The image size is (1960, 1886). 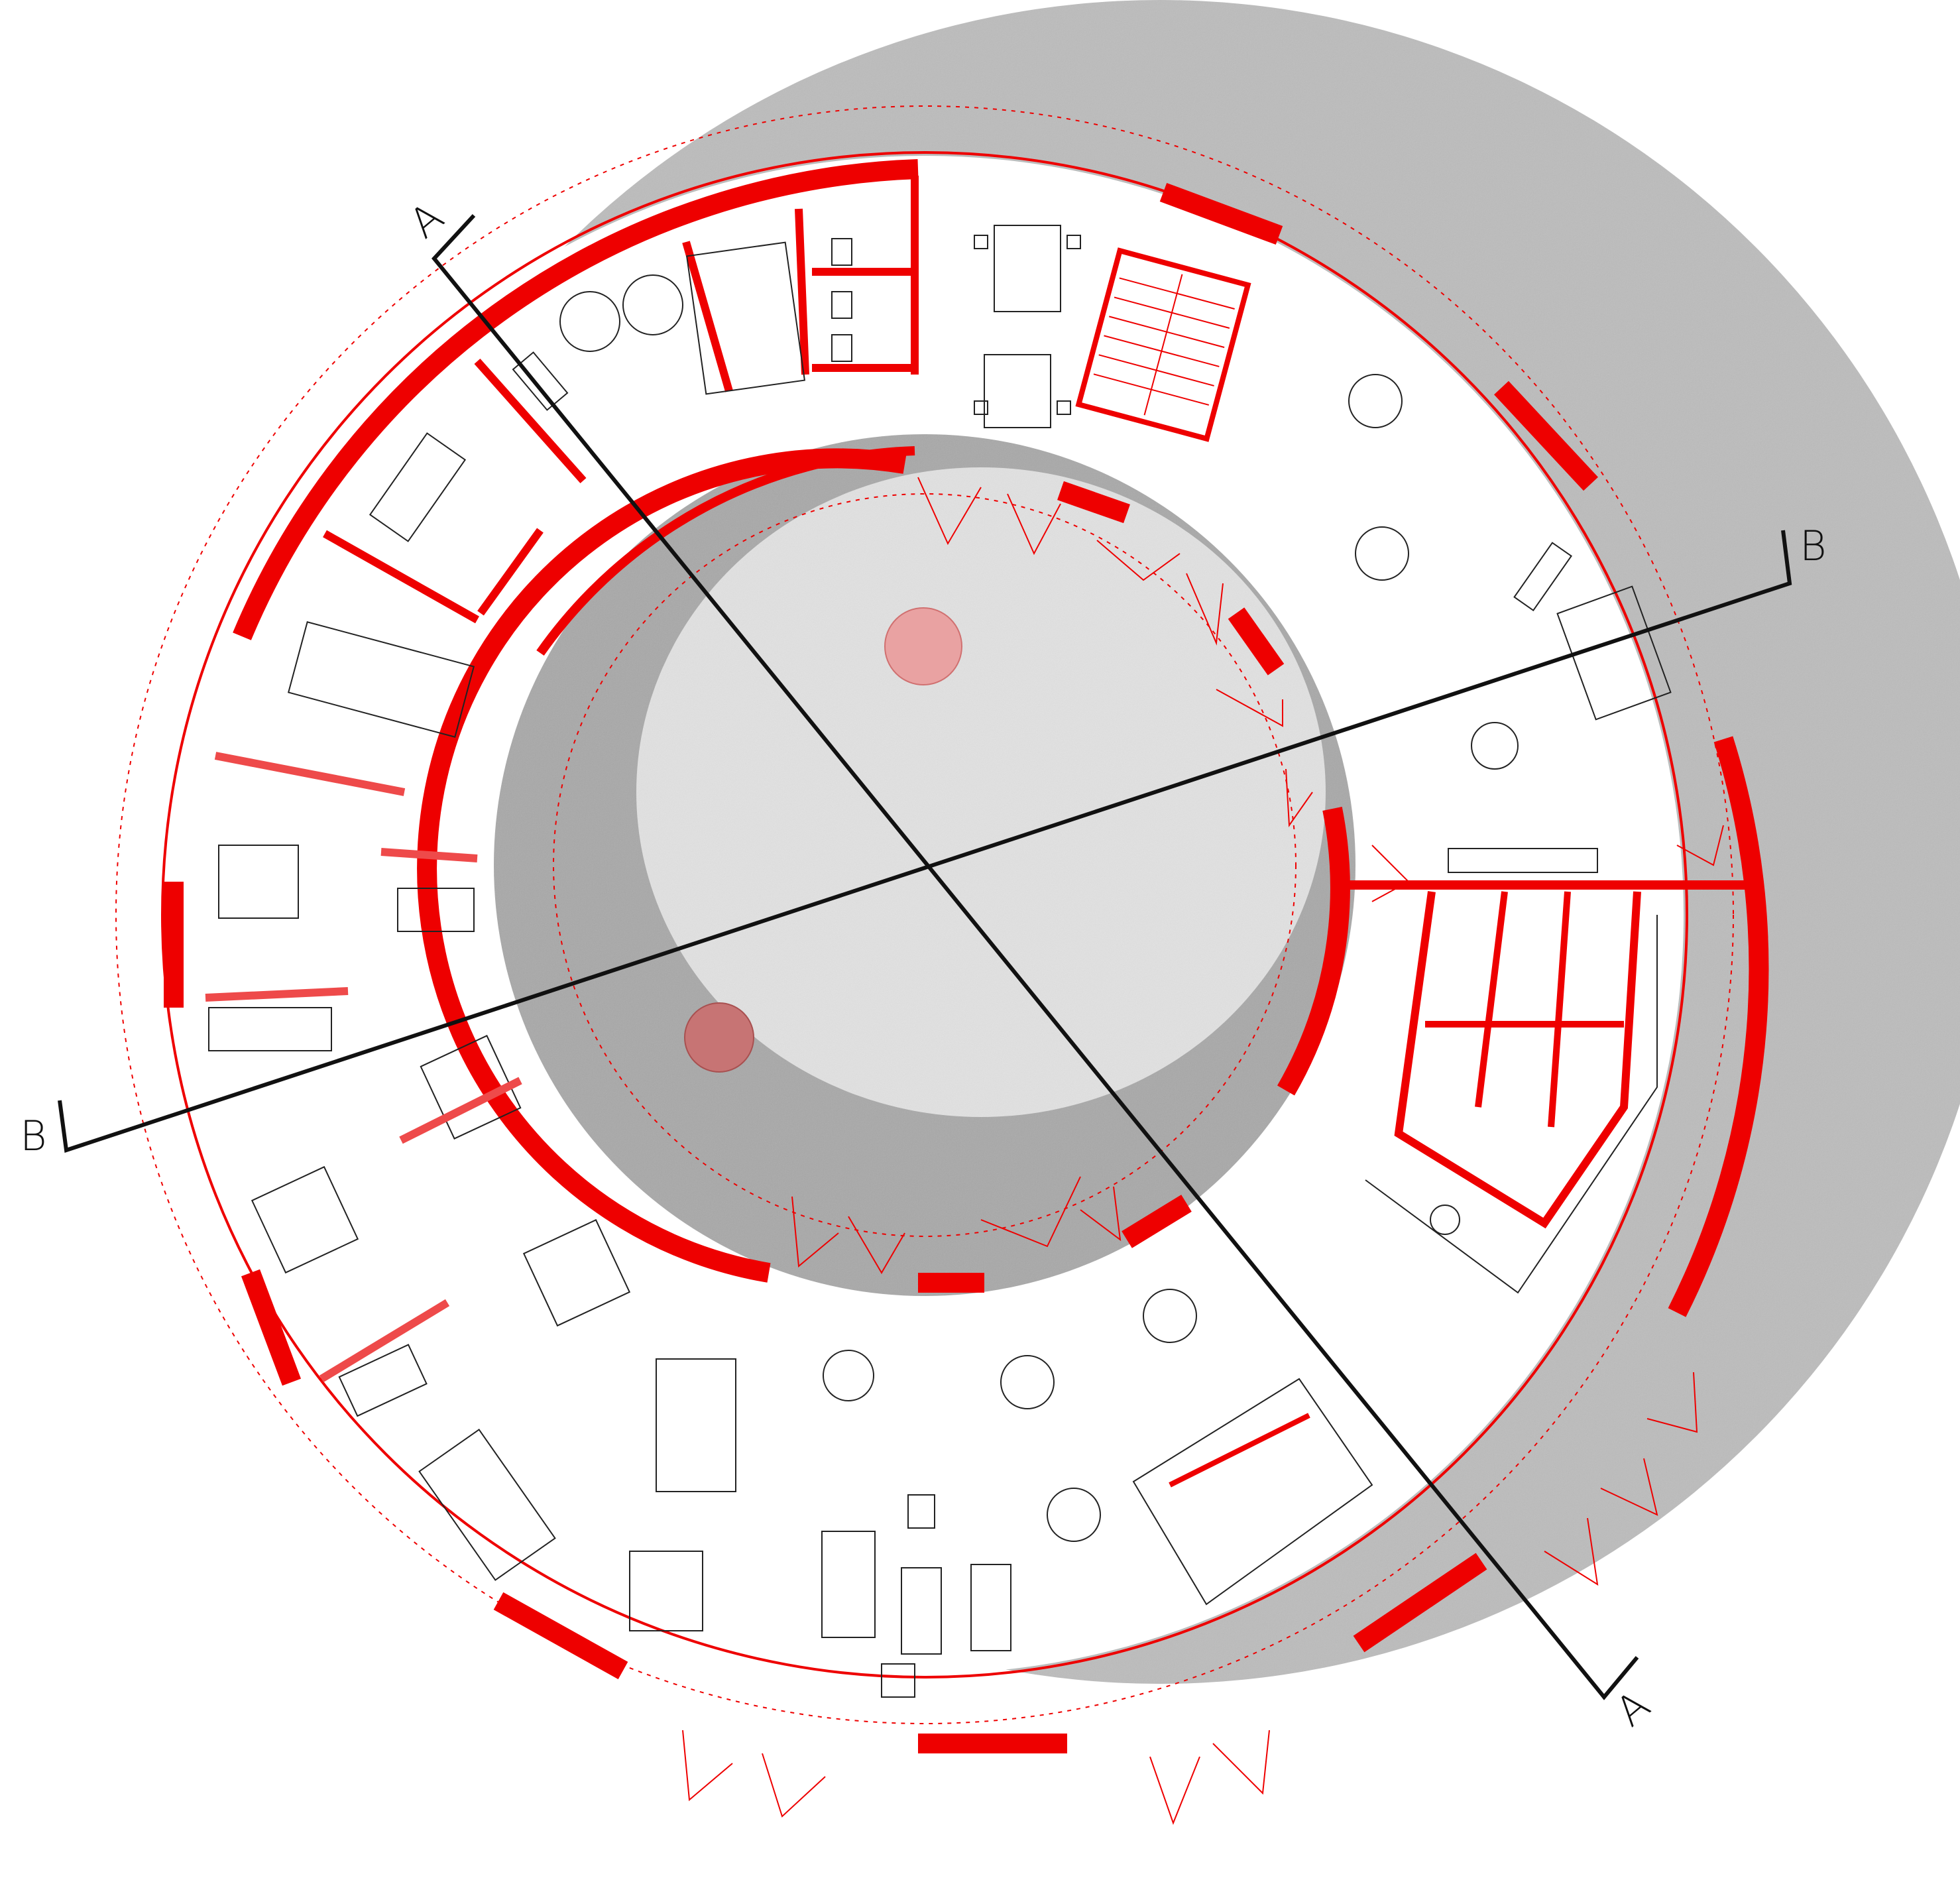 What do you see at coordinates (661, 865) in the screenshot?
I see `inner-wall-arc-main` at bounding box center [661, 865].